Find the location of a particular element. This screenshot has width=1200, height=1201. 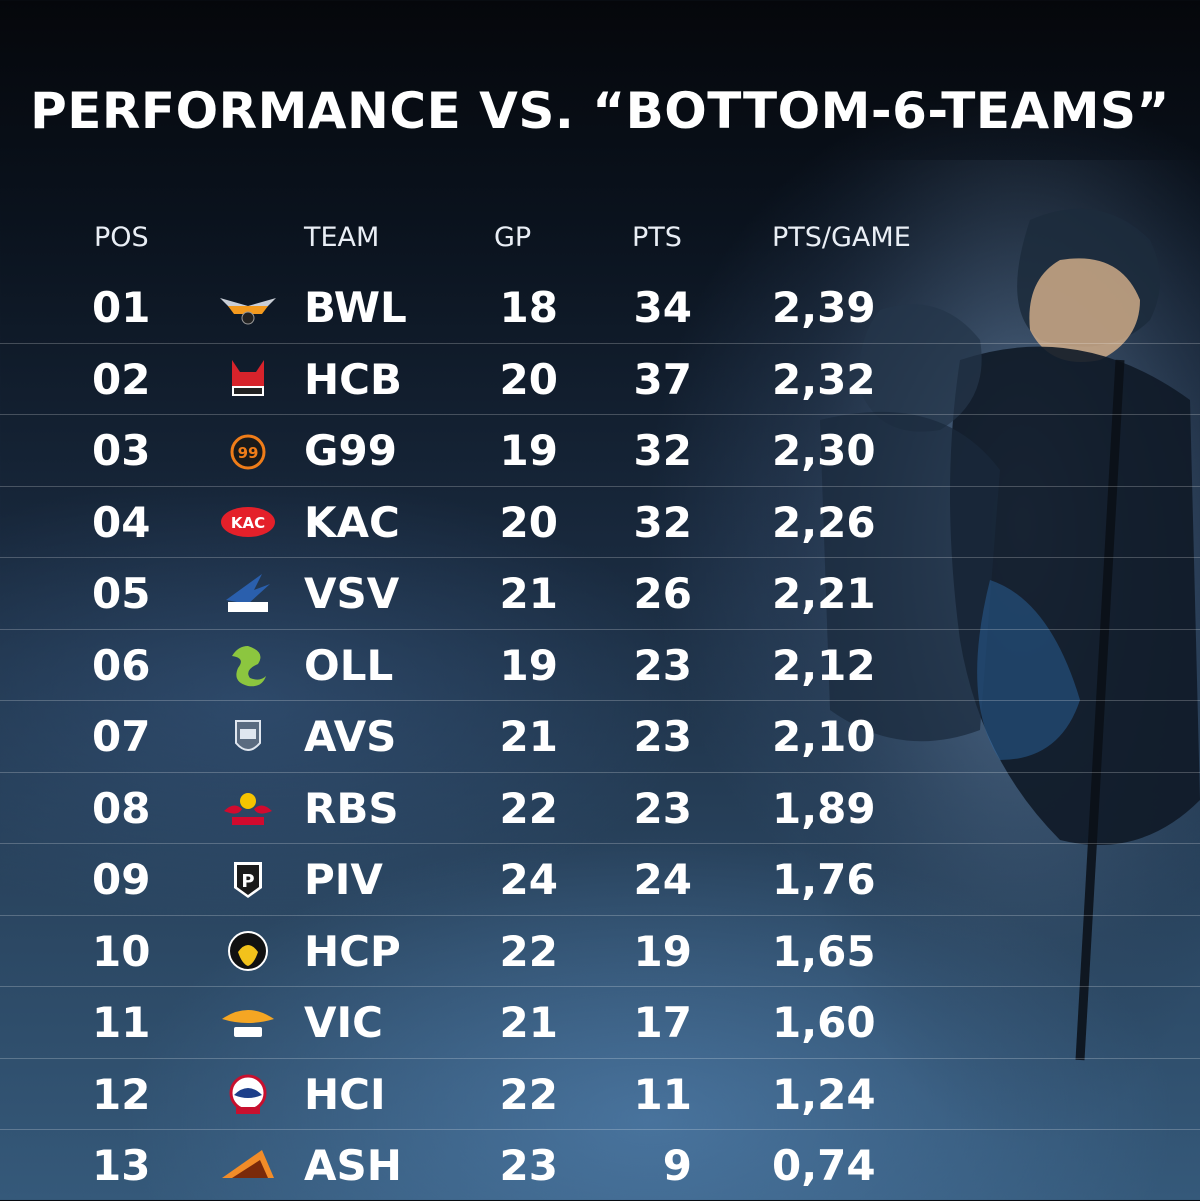

table-row: 06 OLL 19 23 2,12 is located at coordinates (600, 665).